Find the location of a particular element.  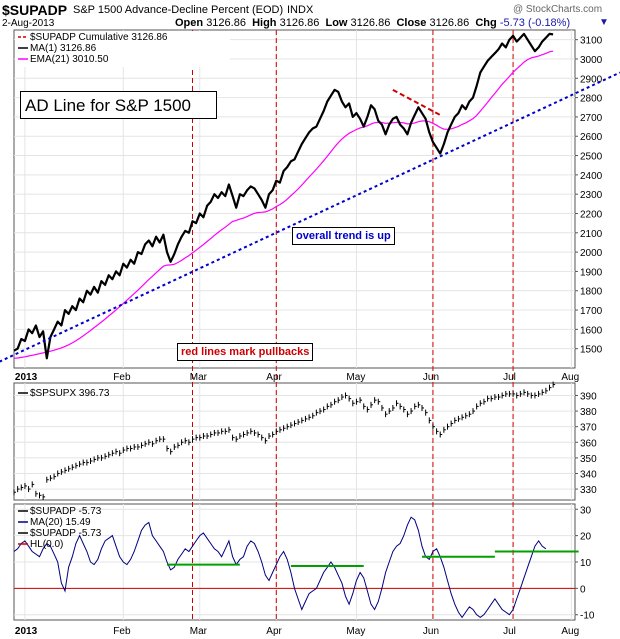

main-x-tick-label: Feb is located at coordinates (122, 377).